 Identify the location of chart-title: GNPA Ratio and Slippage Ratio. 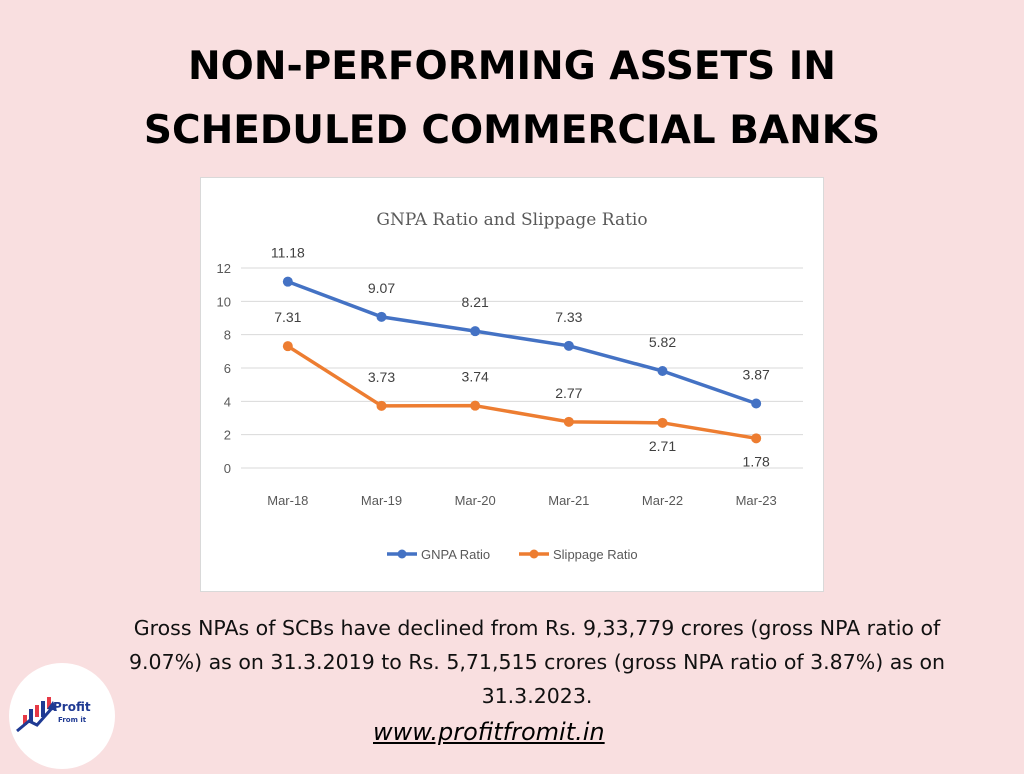
(511, 220).